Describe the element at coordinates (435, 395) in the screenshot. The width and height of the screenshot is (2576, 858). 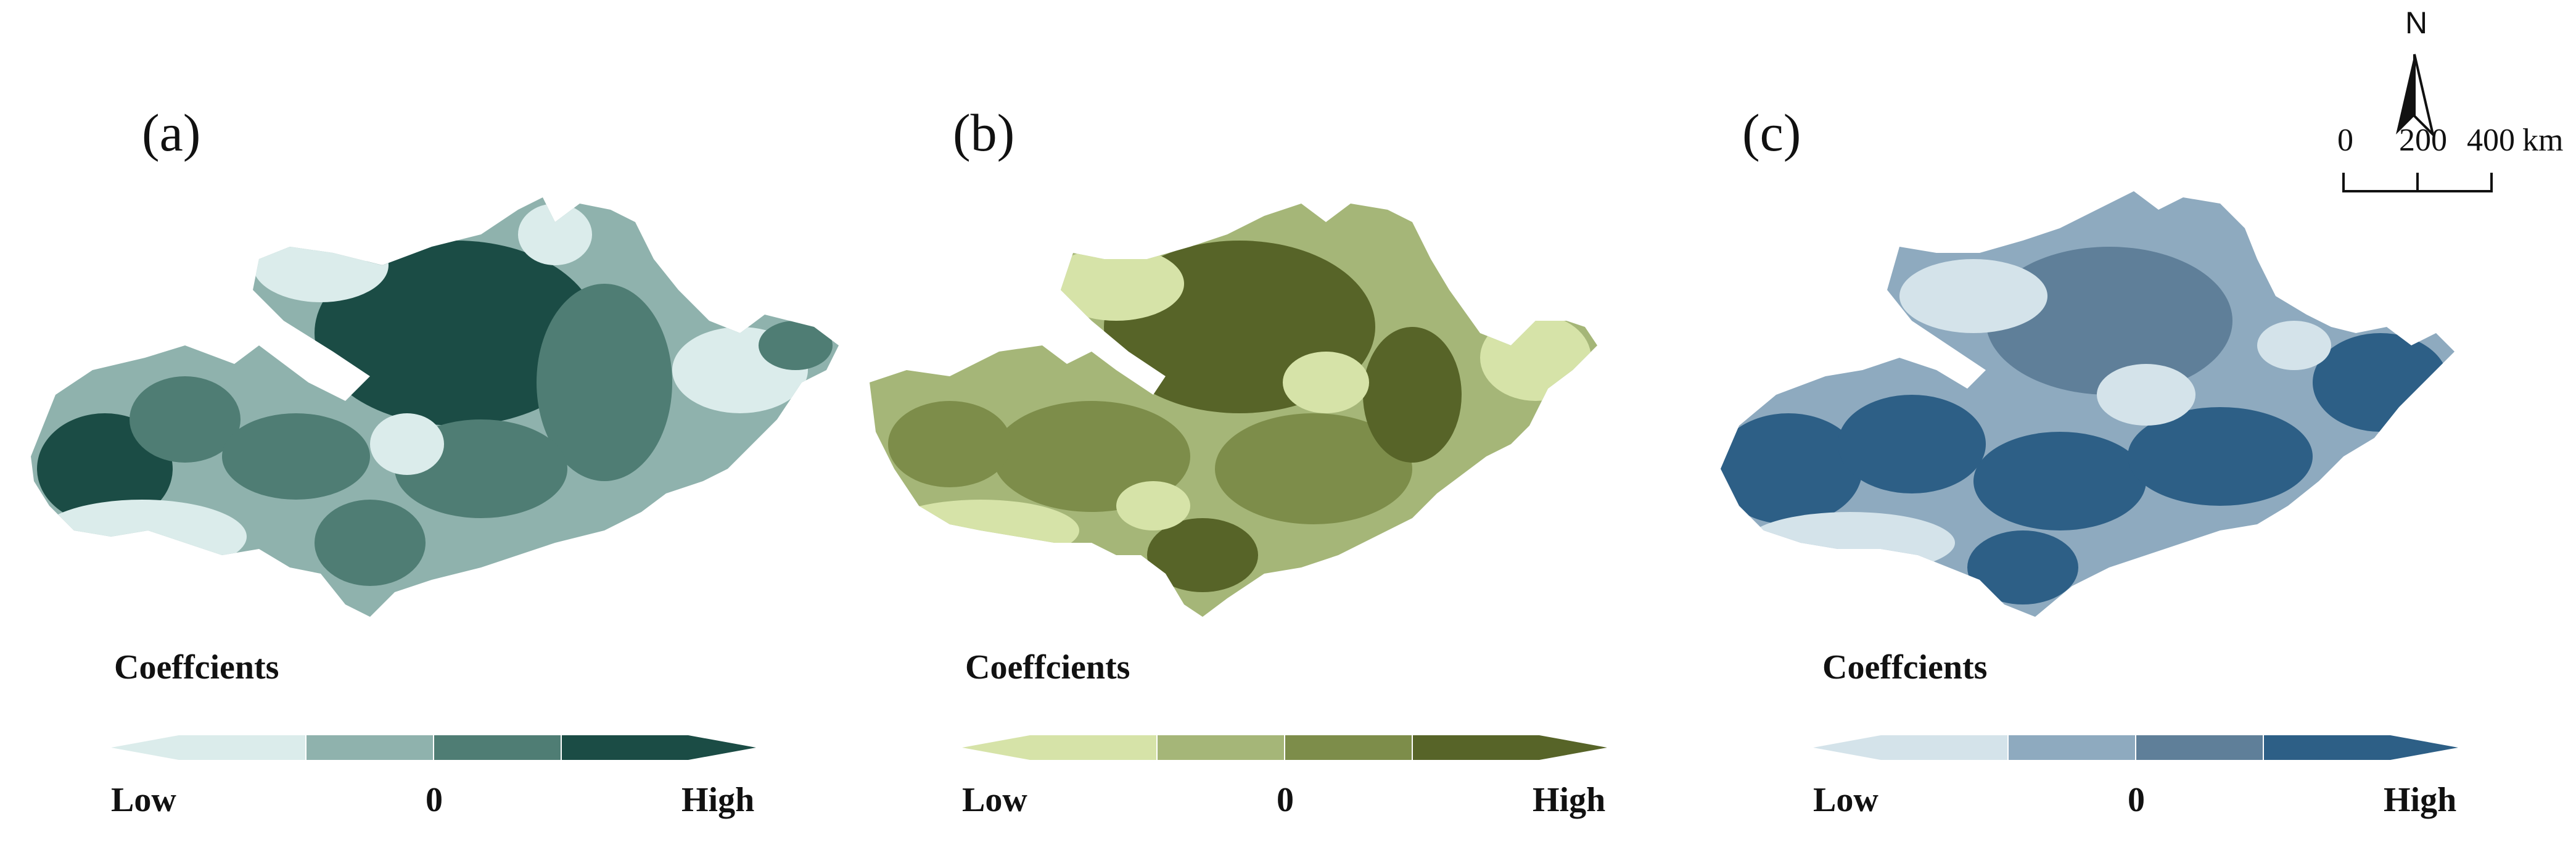
I see `coefficient-patches` at that location.